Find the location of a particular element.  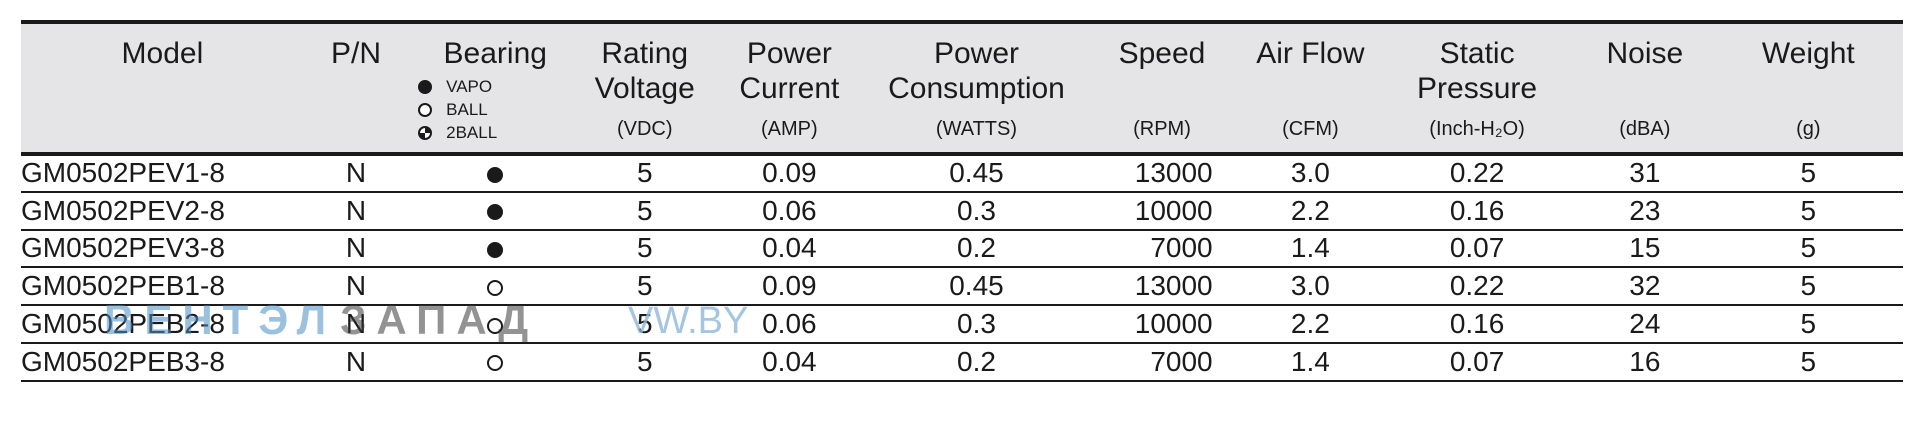

noise-cell: 24 is located at coordinates (1645, 324).